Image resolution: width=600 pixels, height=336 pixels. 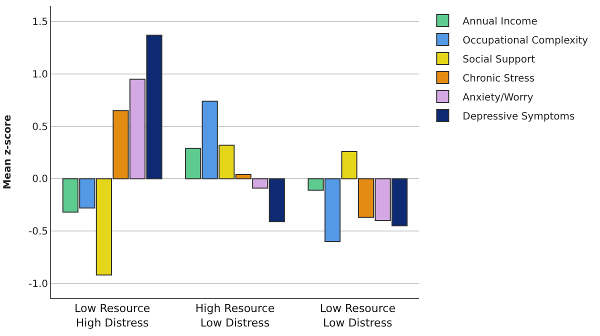 What do you see at coordinates (498, 78) in the screenshot?
I see `legend-label: Chronic Stress` at bounding box center [498, 78].